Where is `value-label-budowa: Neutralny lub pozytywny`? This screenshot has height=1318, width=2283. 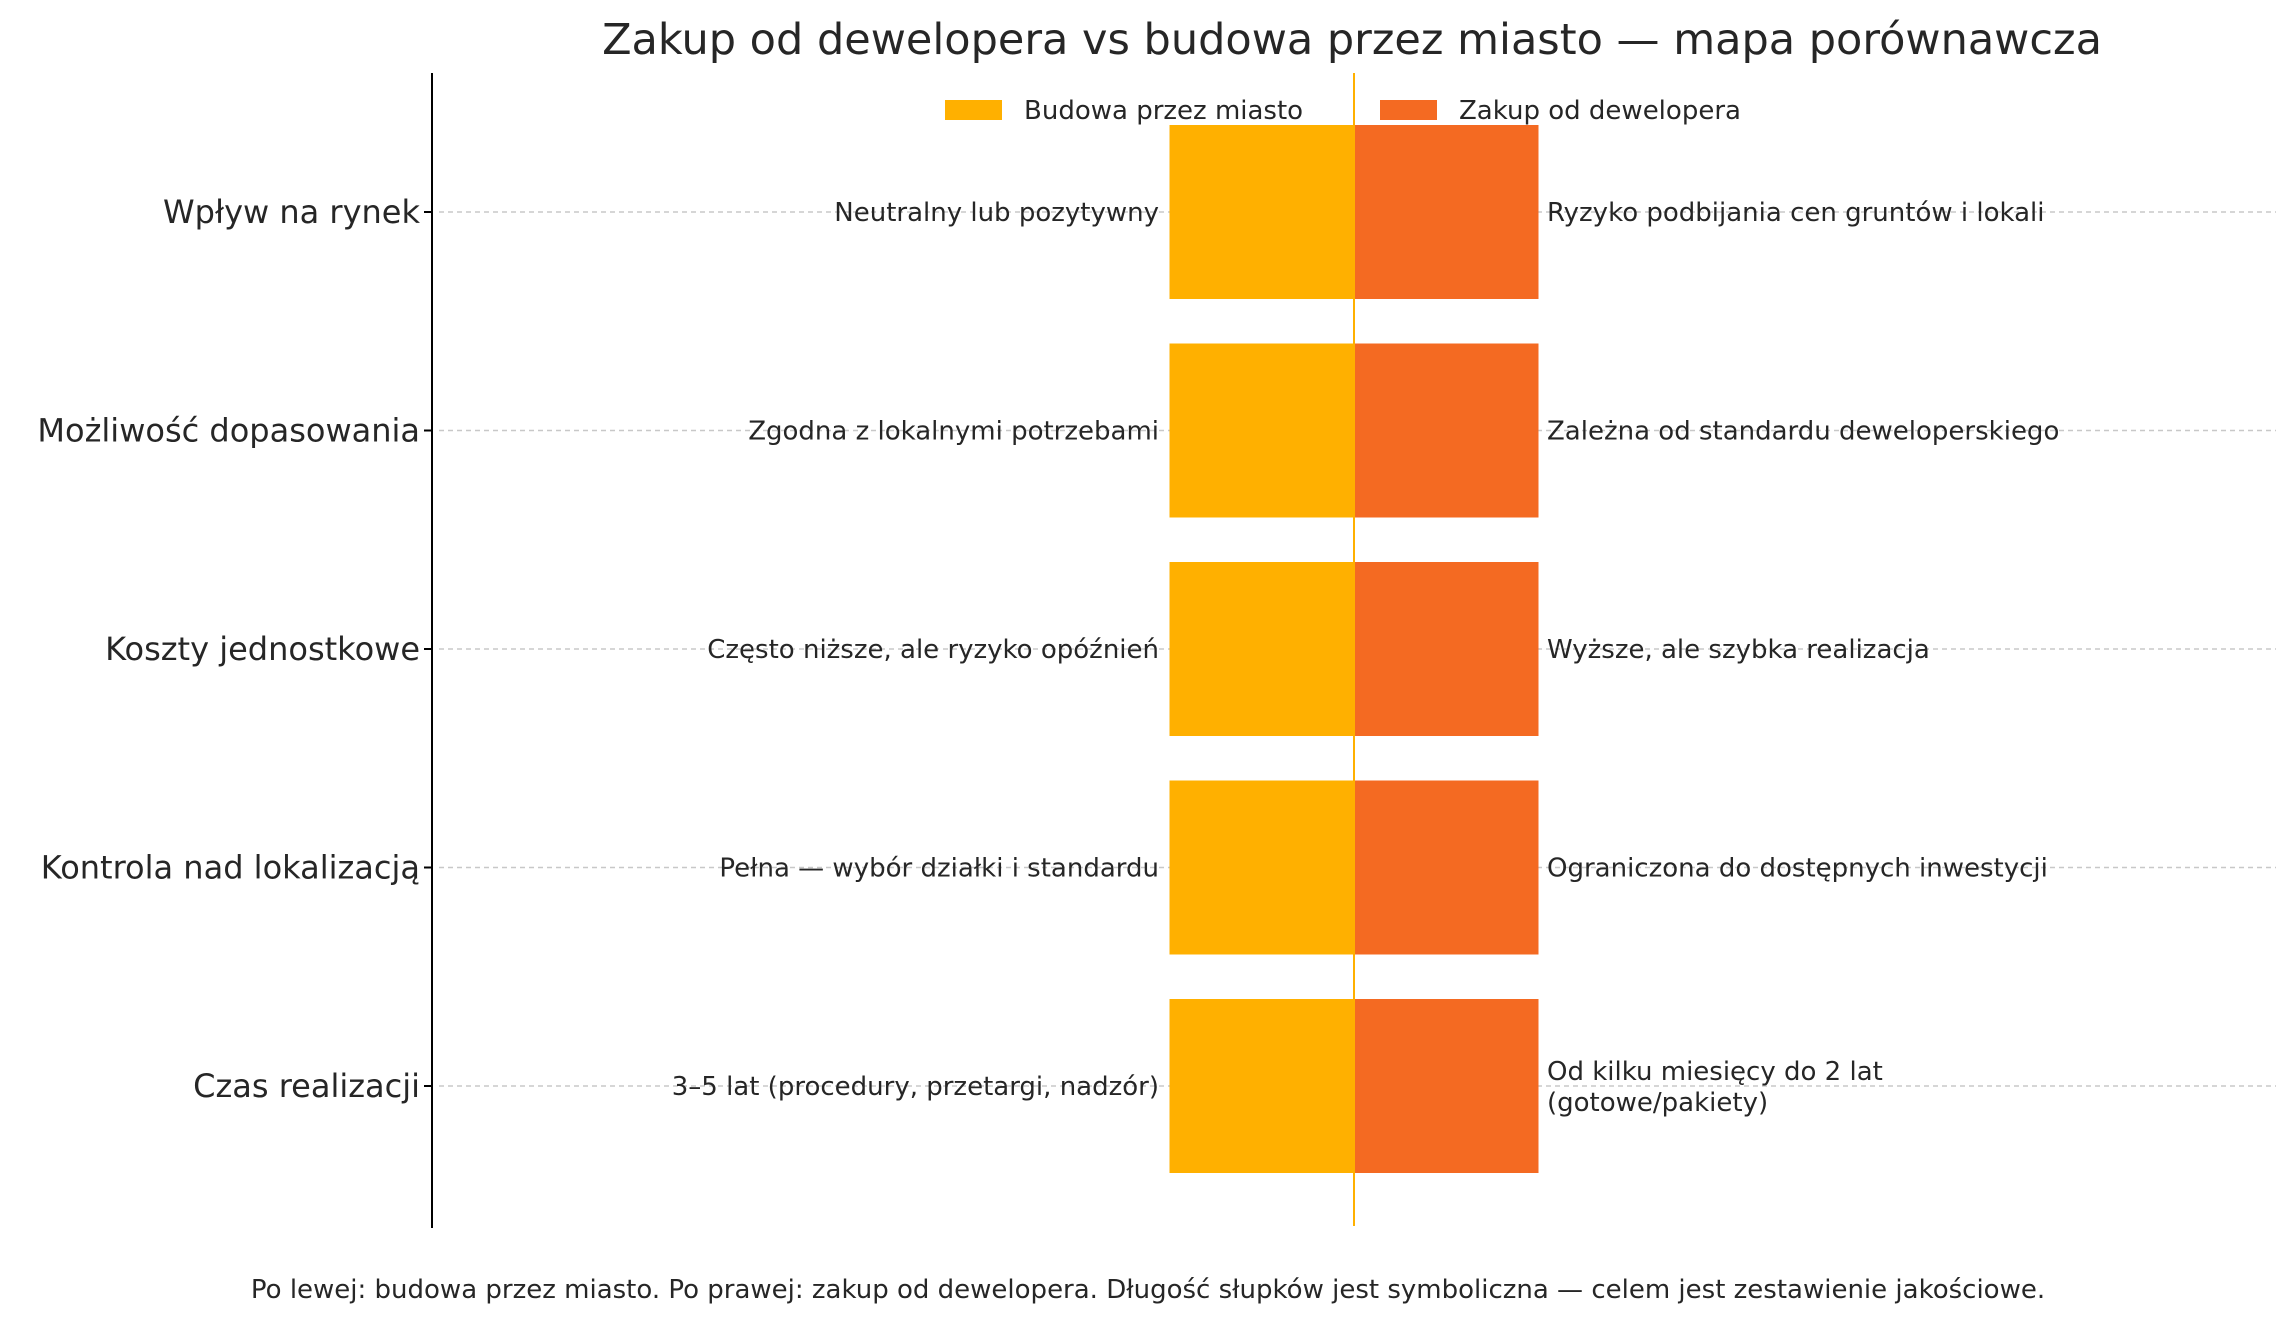 value-label-budowa: Neutralny lub pozytywny is located at coordinates (996, 213).